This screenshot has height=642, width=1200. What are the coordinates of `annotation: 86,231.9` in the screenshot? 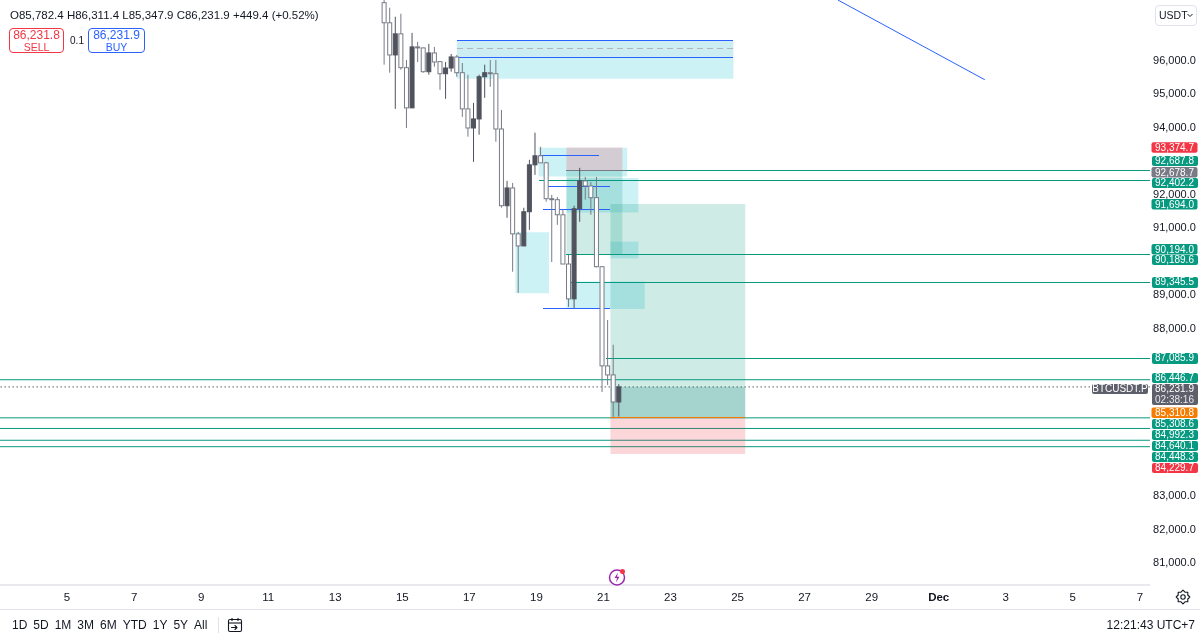 It's located at (116, 35).